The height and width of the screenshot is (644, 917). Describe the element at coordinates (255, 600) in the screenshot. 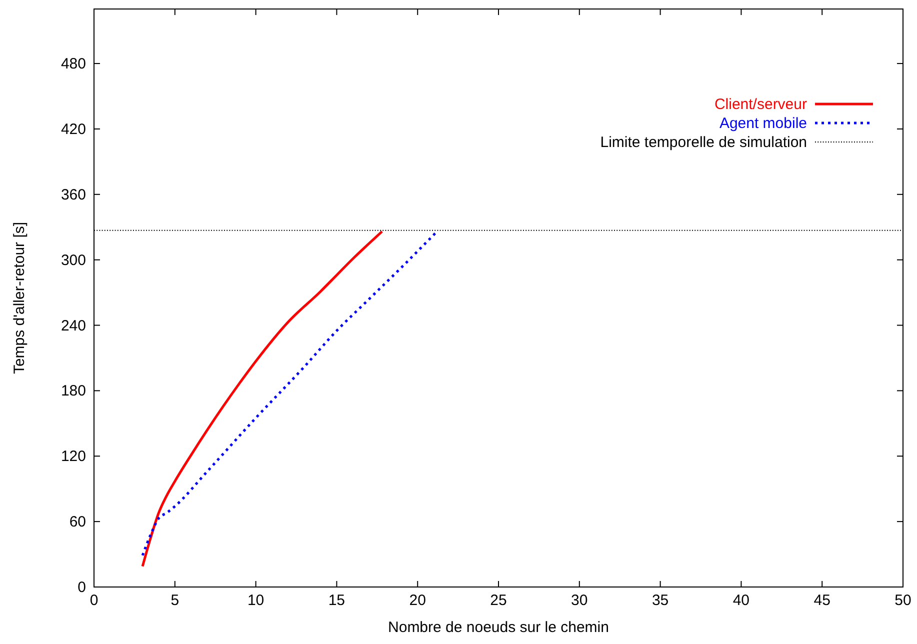

I see `x-tick-label: 10` at that location.